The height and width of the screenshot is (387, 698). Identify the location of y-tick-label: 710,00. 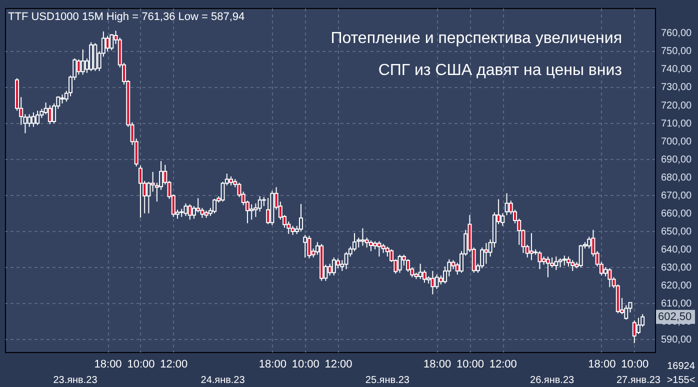
(676, 124).